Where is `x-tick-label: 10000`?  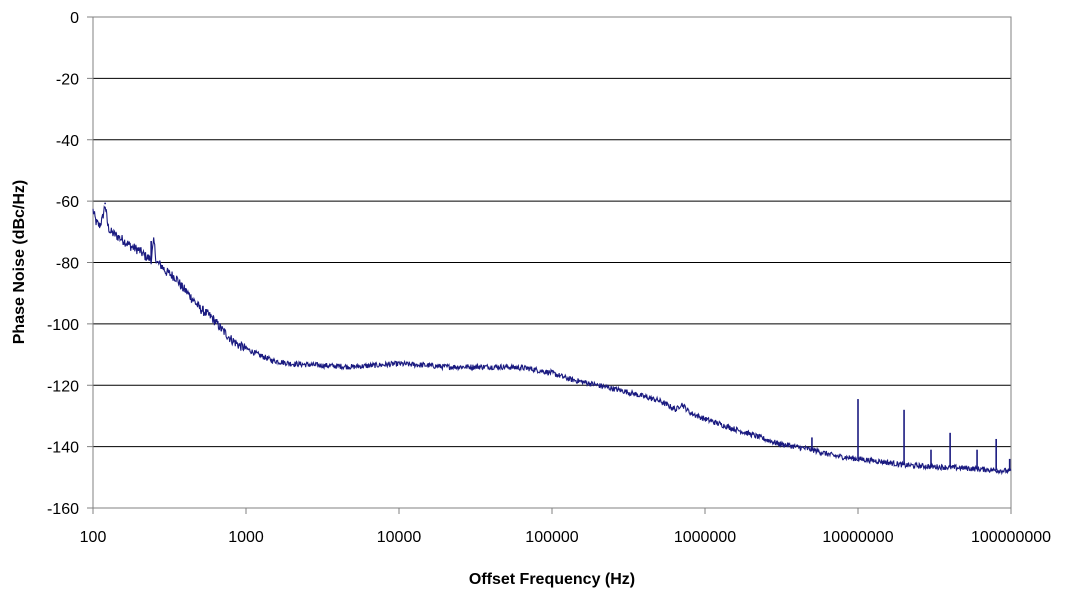 x-tick-label: 10000 is located at coordinates (399, 537).